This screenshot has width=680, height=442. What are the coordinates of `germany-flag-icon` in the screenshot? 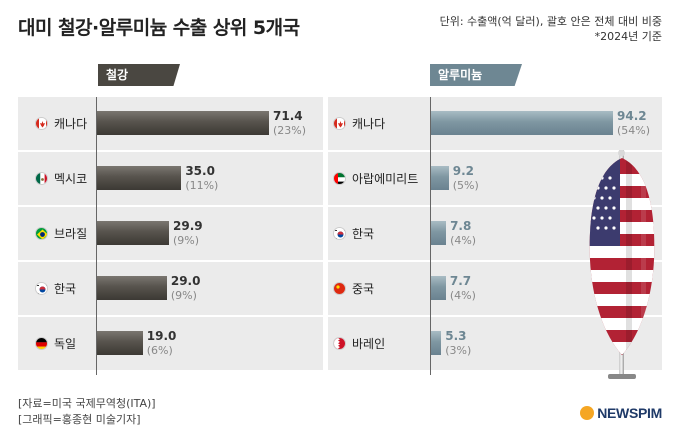 It's located at (41, 343).